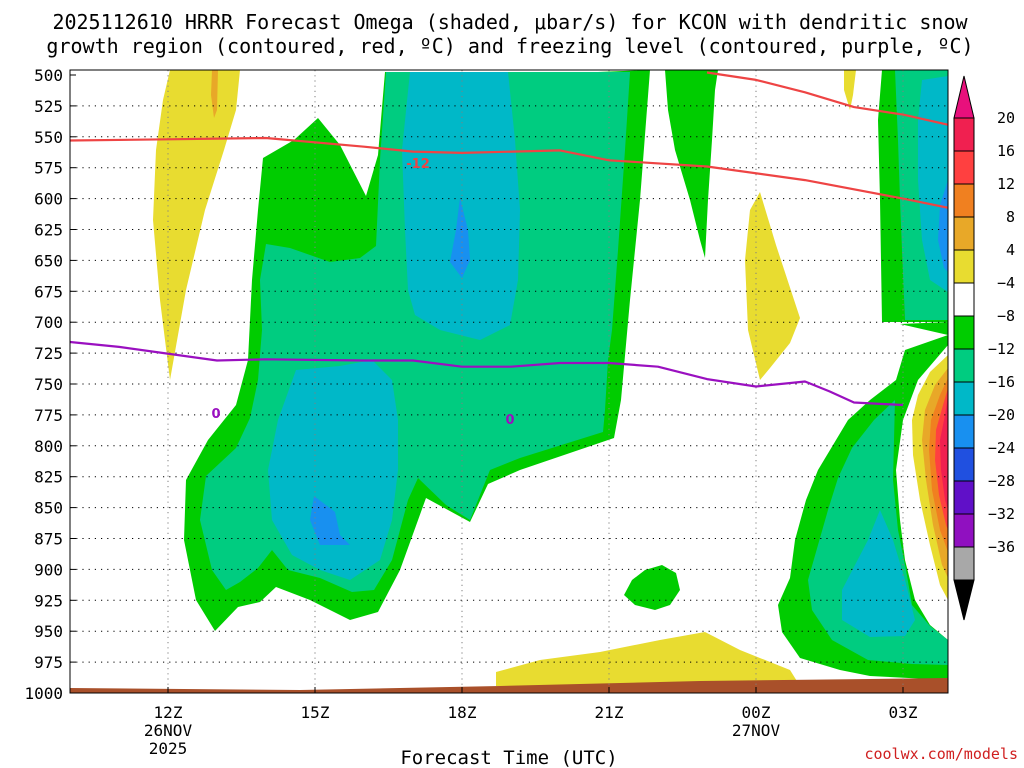  I want to click on omega-negative-green-strip-north, so click(691, 164).